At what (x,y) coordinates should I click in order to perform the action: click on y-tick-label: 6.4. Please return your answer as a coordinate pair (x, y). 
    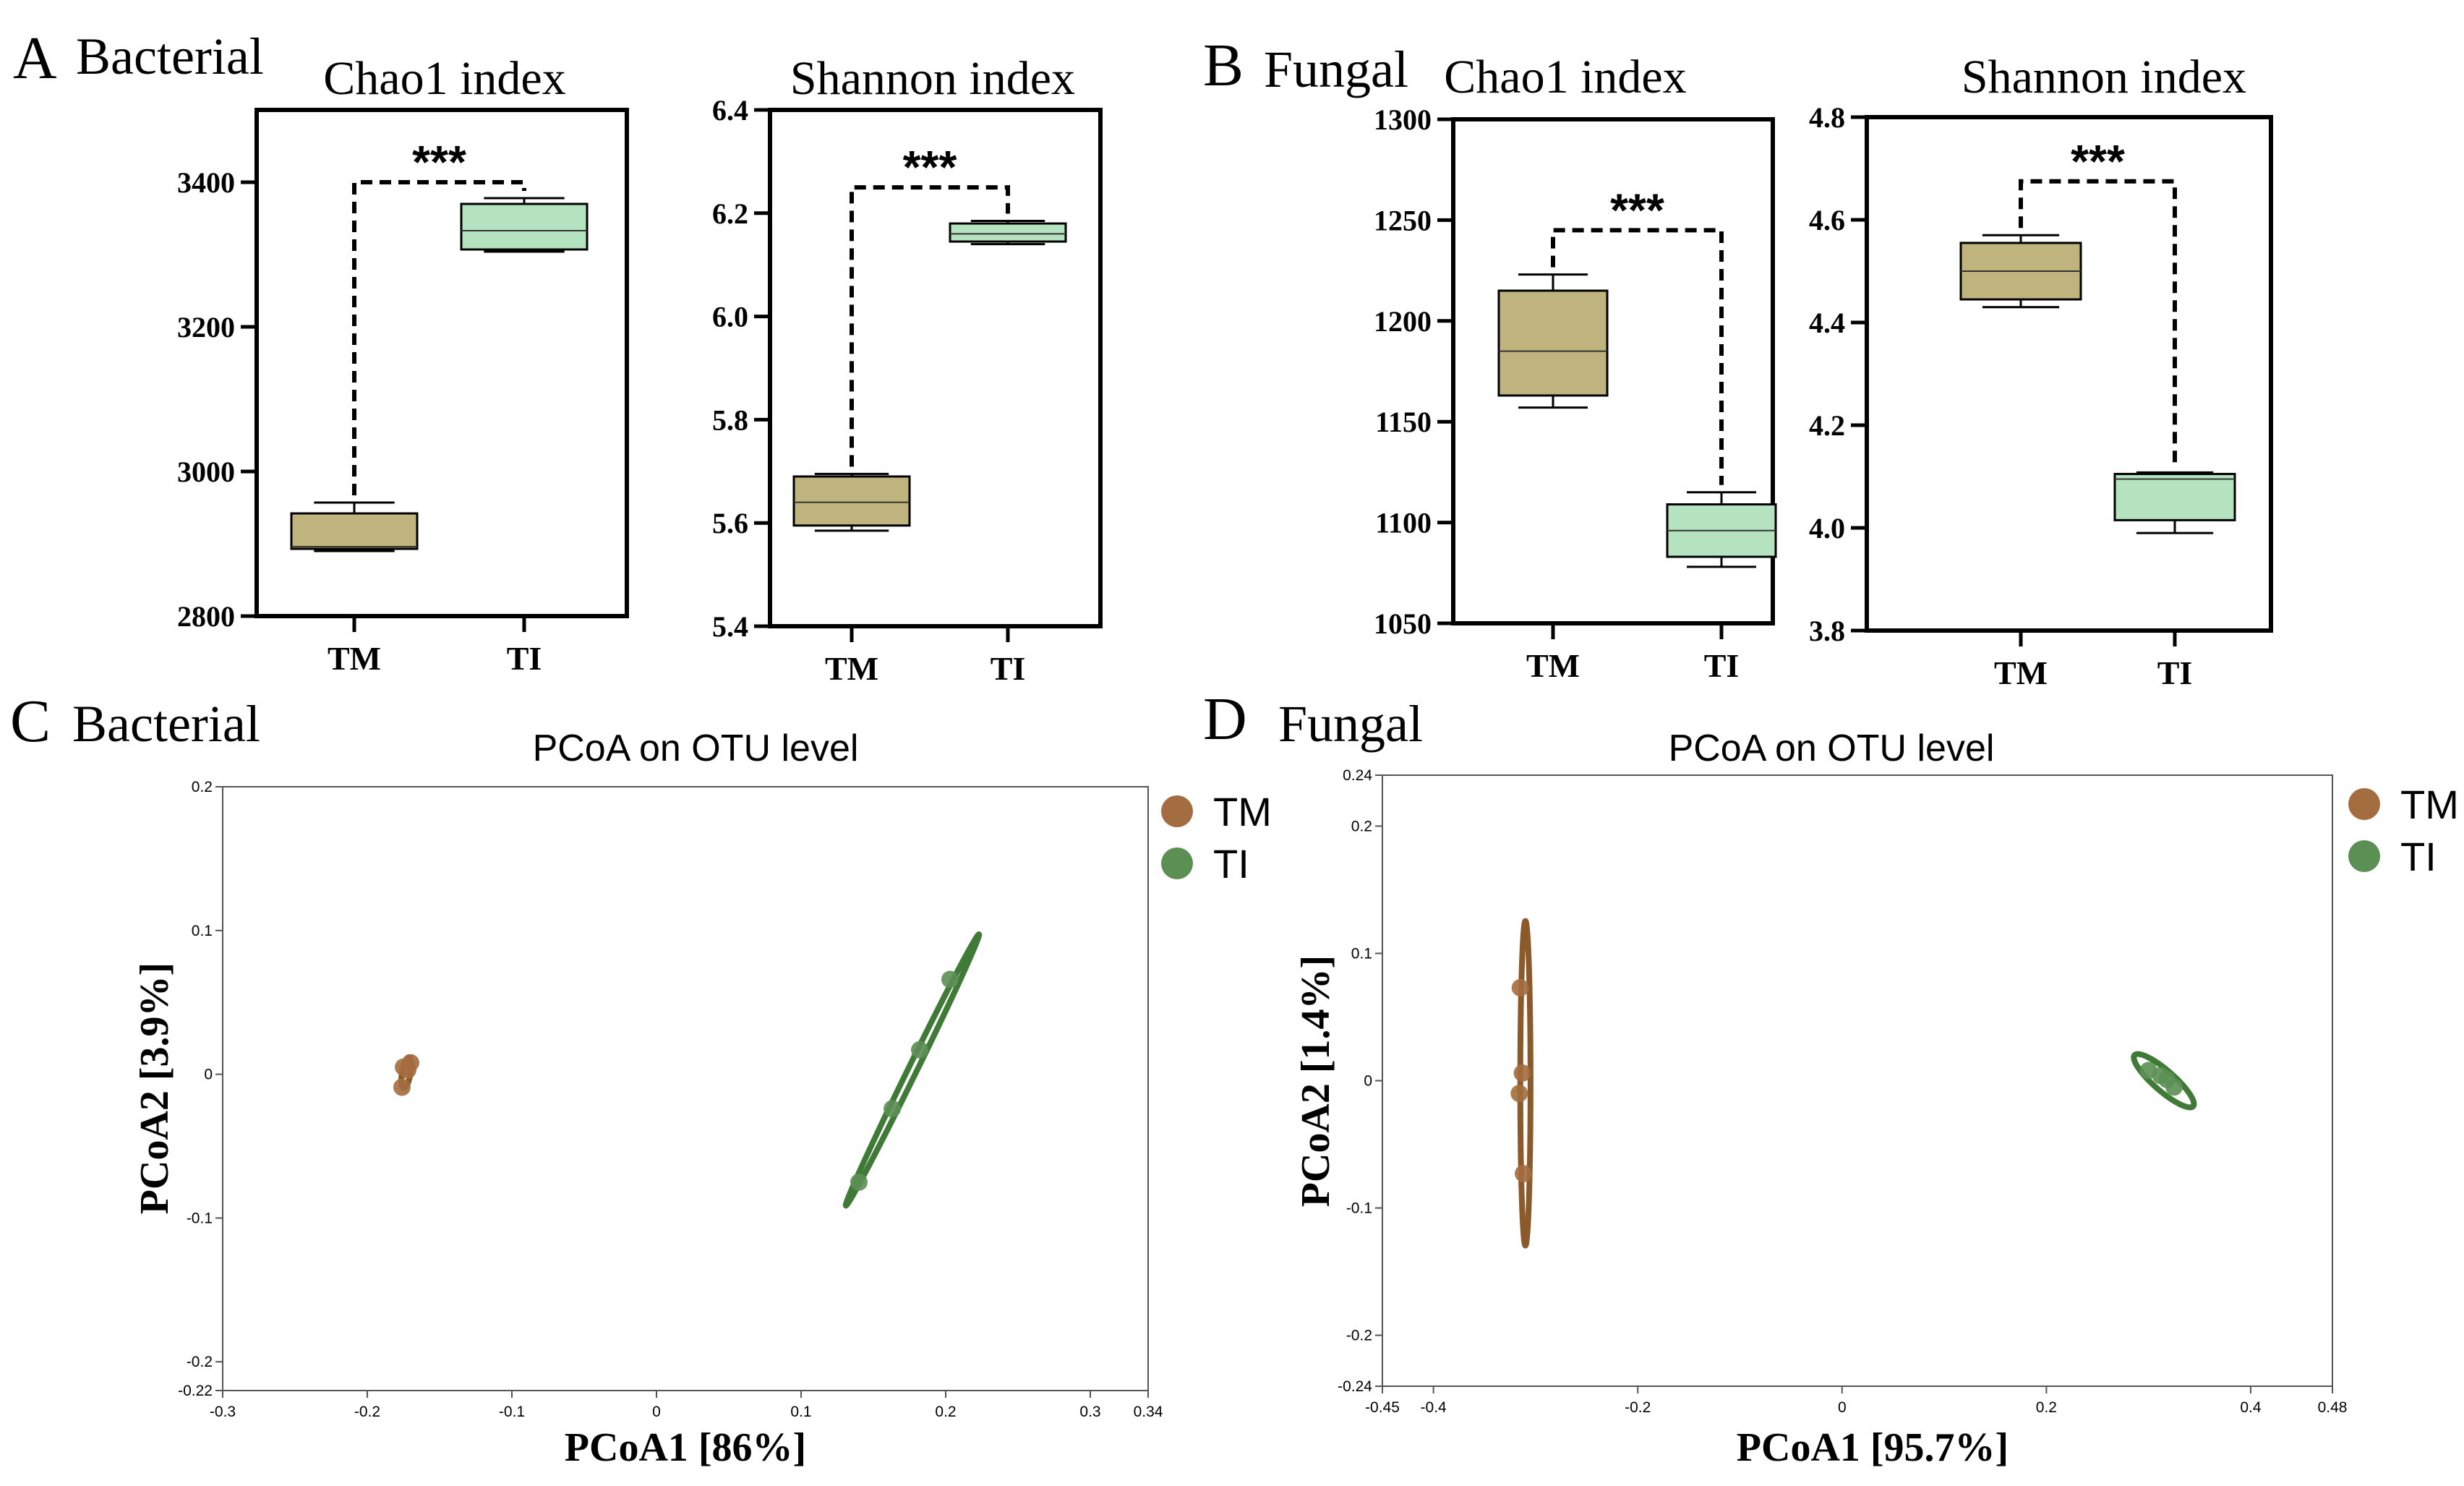
    Looking at the image, I should click on (730, 110).